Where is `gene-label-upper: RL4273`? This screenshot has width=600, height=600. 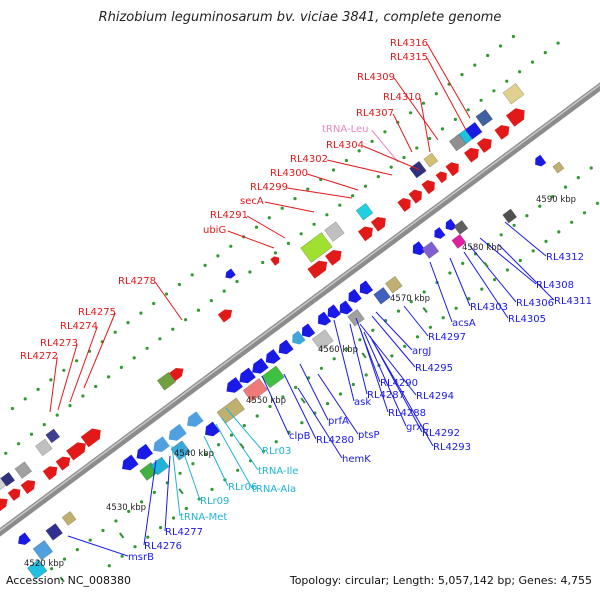 gene-label-upper: RL4273 is located at coordinates (59, 343).